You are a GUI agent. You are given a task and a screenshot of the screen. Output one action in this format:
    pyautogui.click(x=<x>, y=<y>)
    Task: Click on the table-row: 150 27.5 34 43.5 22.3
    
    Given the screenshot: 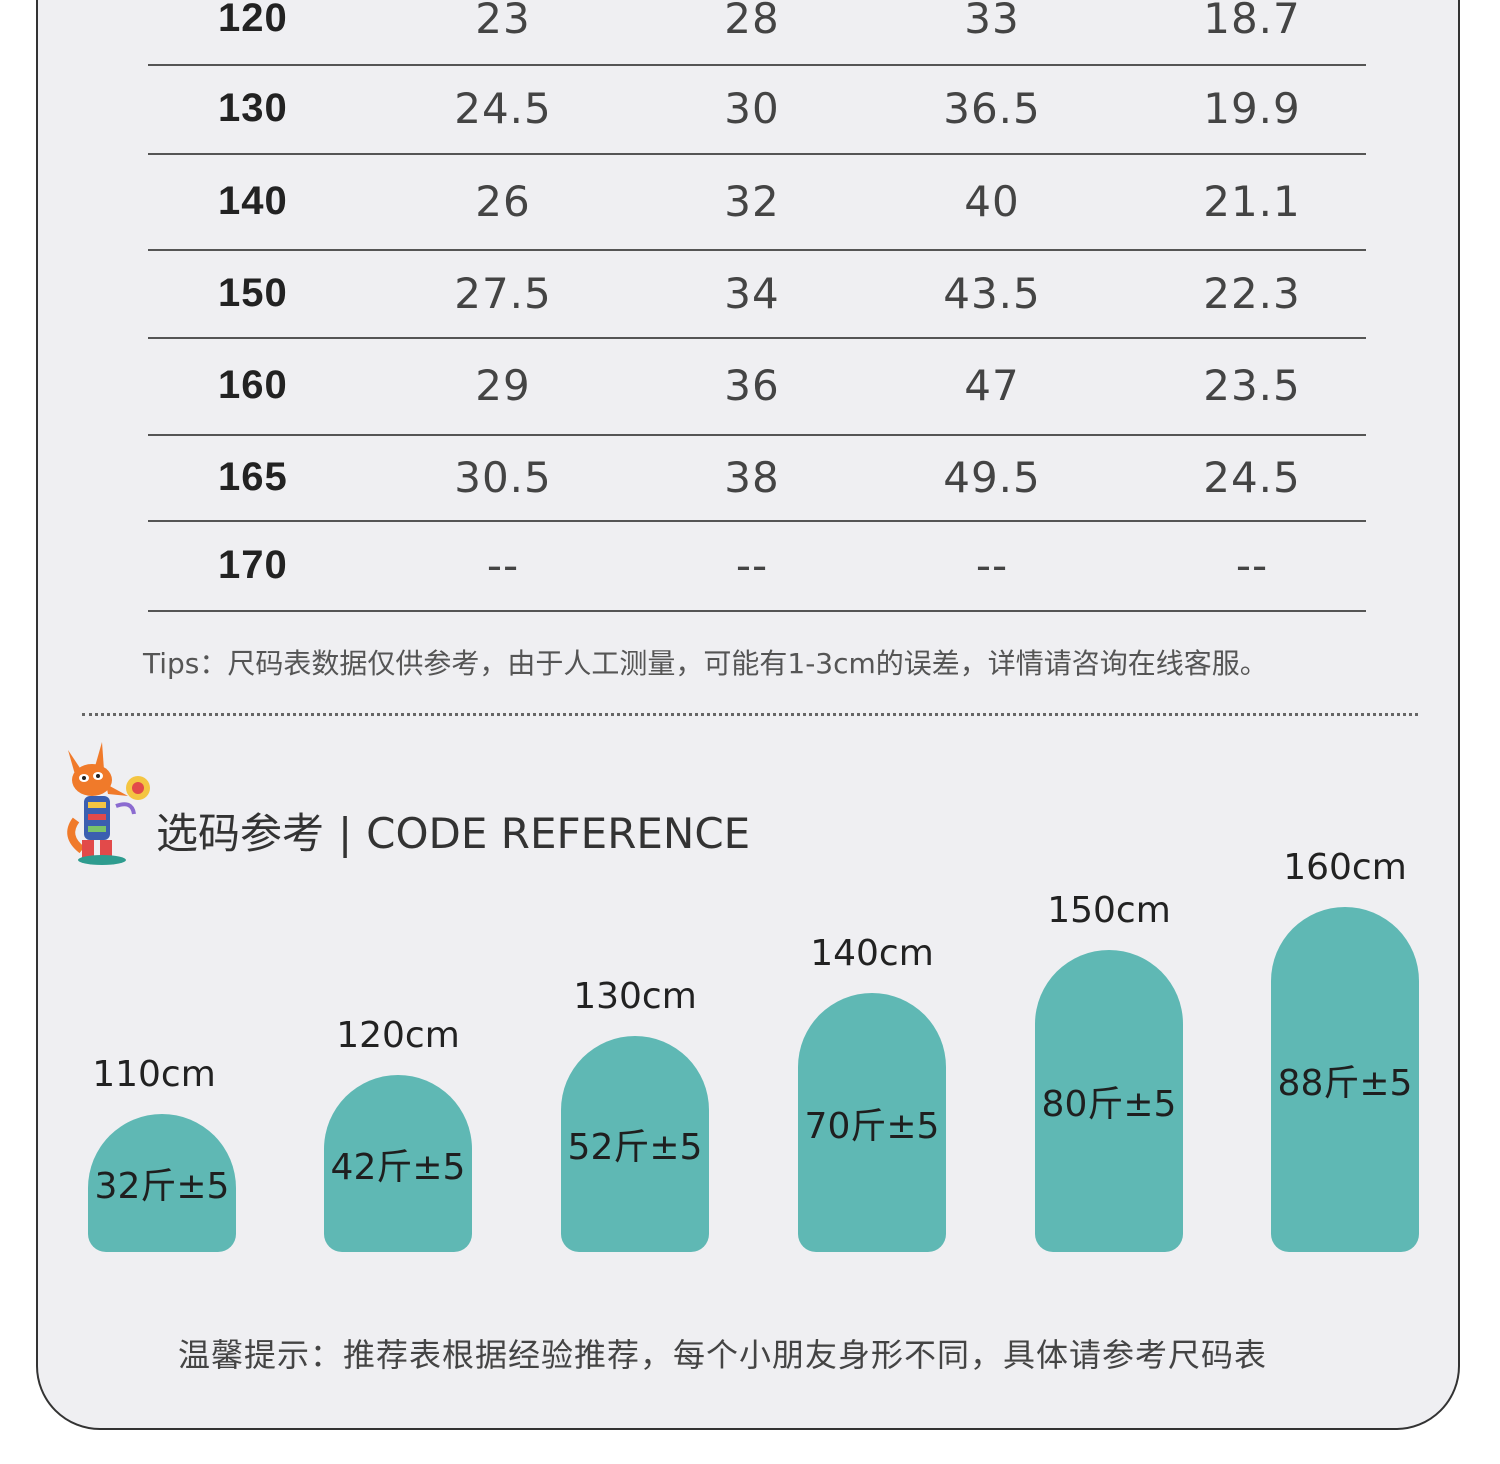 What is the action you would take?
    pyautogui.click(x=757, y=294)
    